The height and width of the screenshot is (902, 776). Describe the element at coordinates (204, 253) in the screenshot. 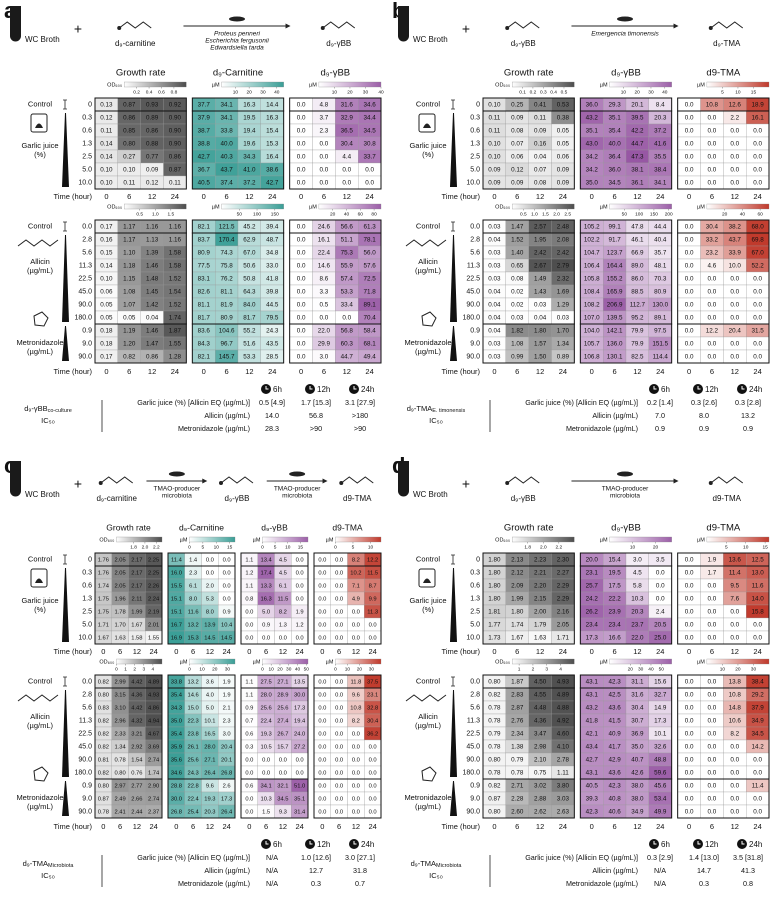

I see `cell-value: 80.9` at that location.